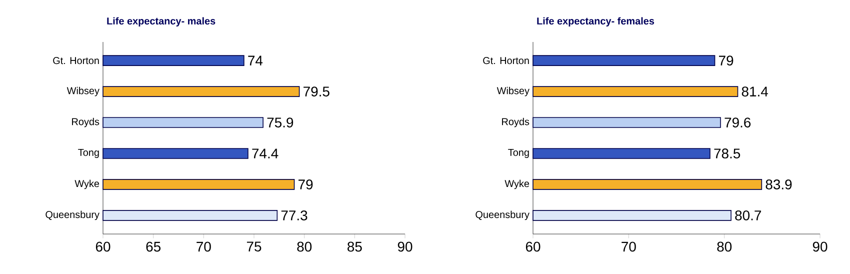 The width and height of the screenshot is (850, 274). What do you see at coordinates (727, 153) in the screenshot?
I see `data-label: 78.5` at bounding box center [727, 153].